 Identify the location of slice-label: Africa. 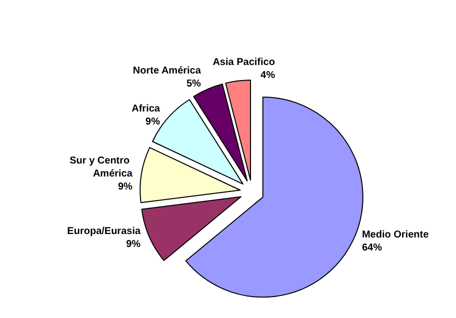
(146, 108).